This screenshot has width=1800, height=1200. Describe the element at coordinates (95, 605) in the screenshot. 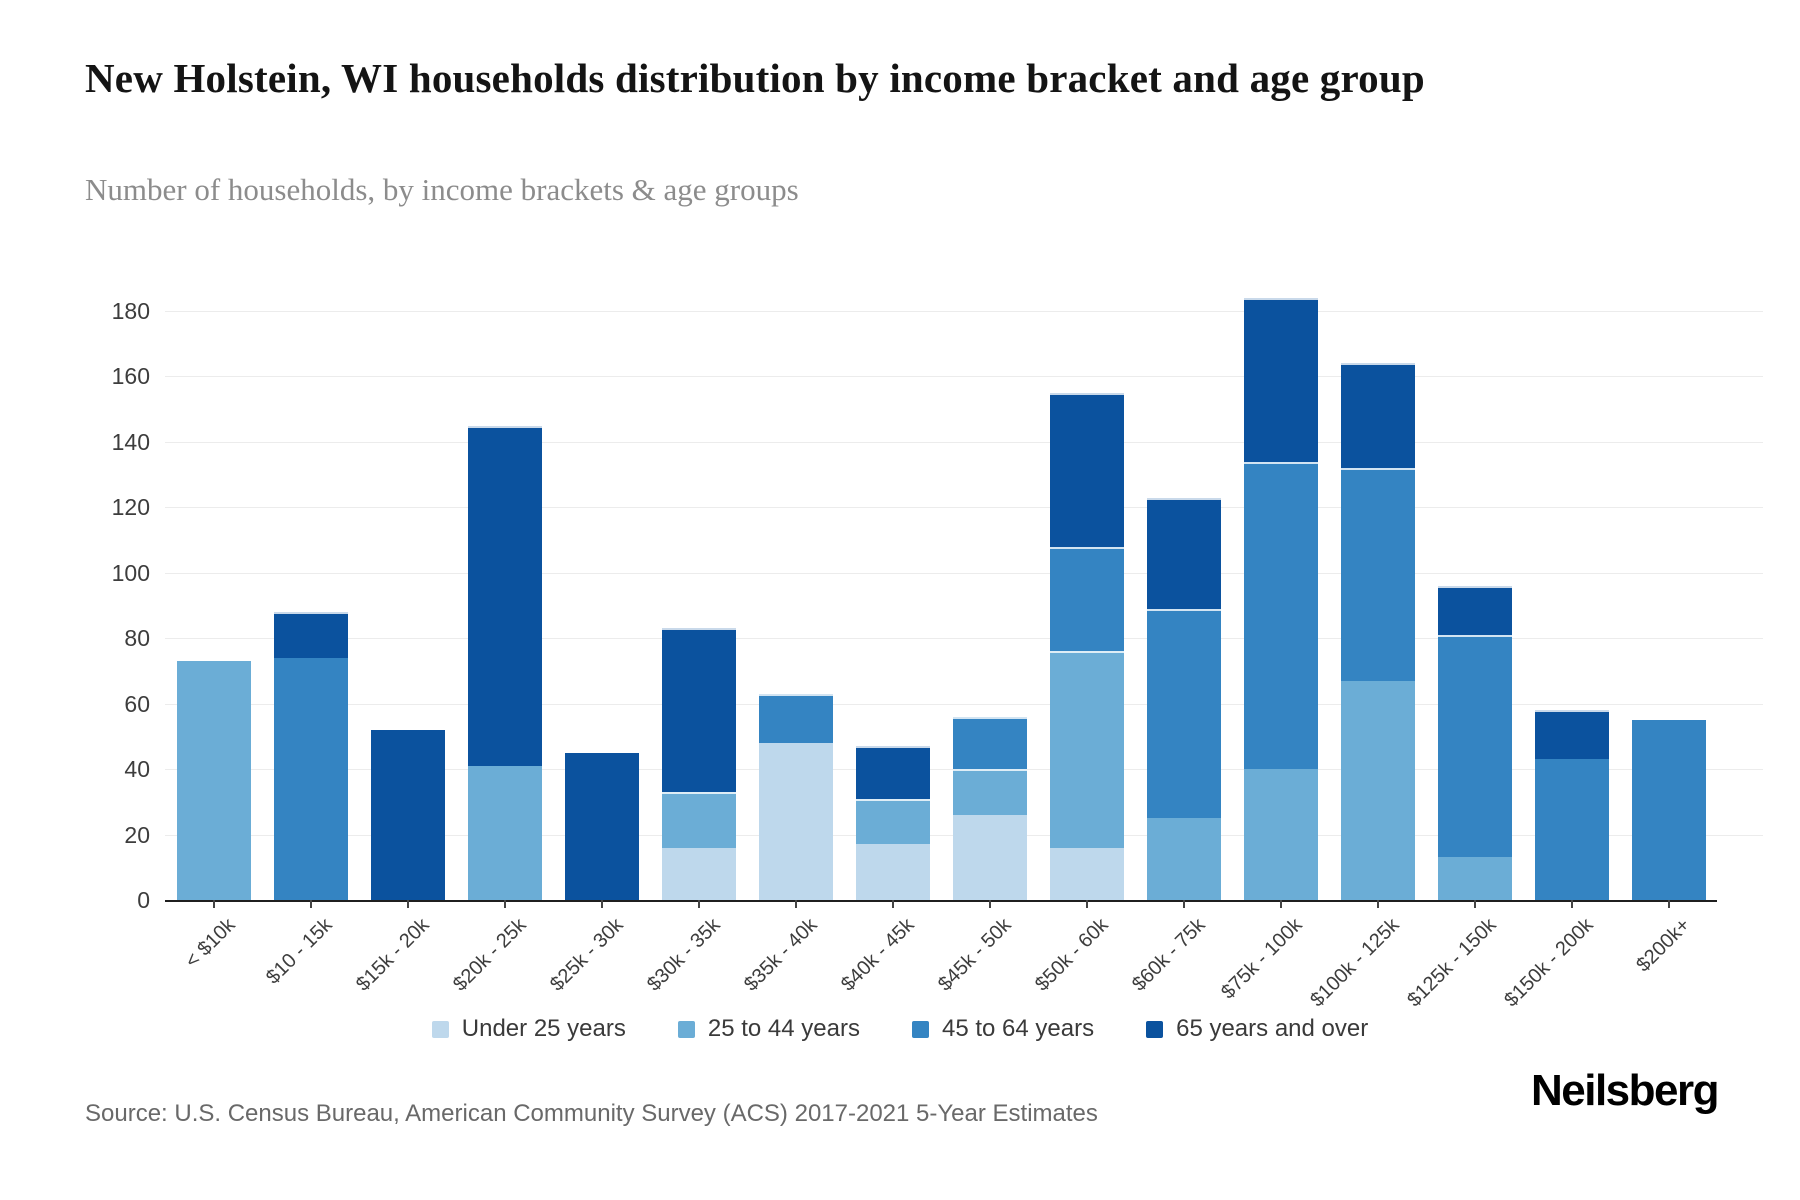

I see `y-axis: 0 20 40 60 80 100 120 140 160 180` at that location.